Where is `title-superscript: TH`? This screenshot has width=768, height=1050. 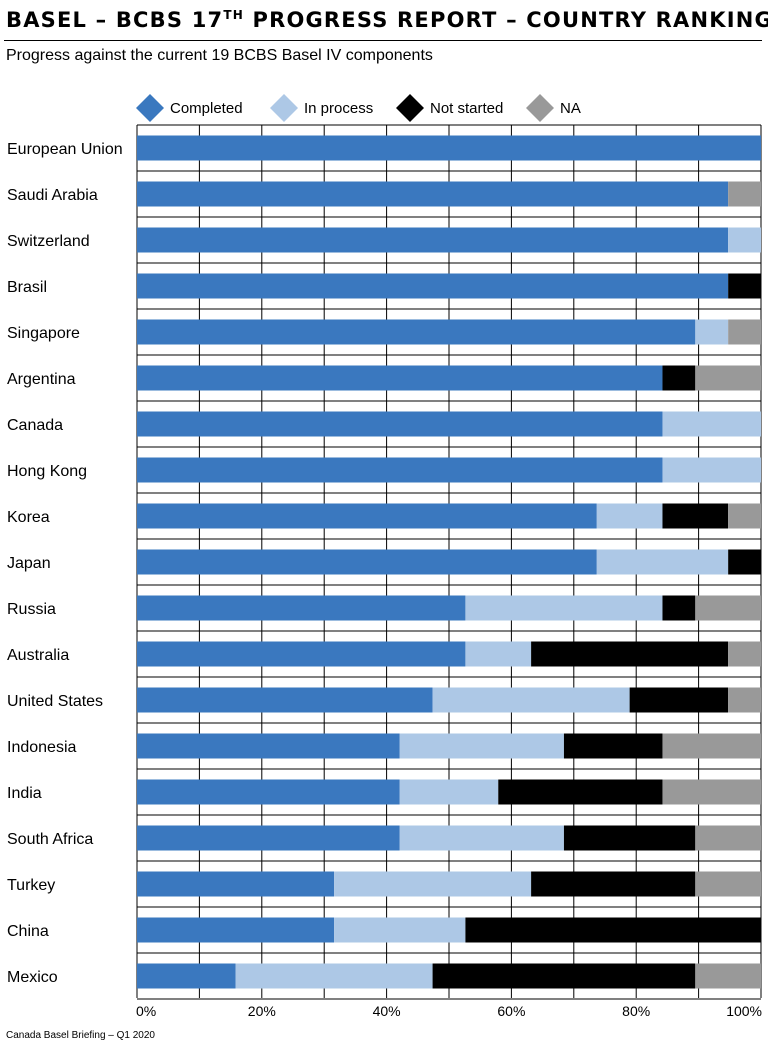 title-superscript: TH is located at coordinates (233, 15).